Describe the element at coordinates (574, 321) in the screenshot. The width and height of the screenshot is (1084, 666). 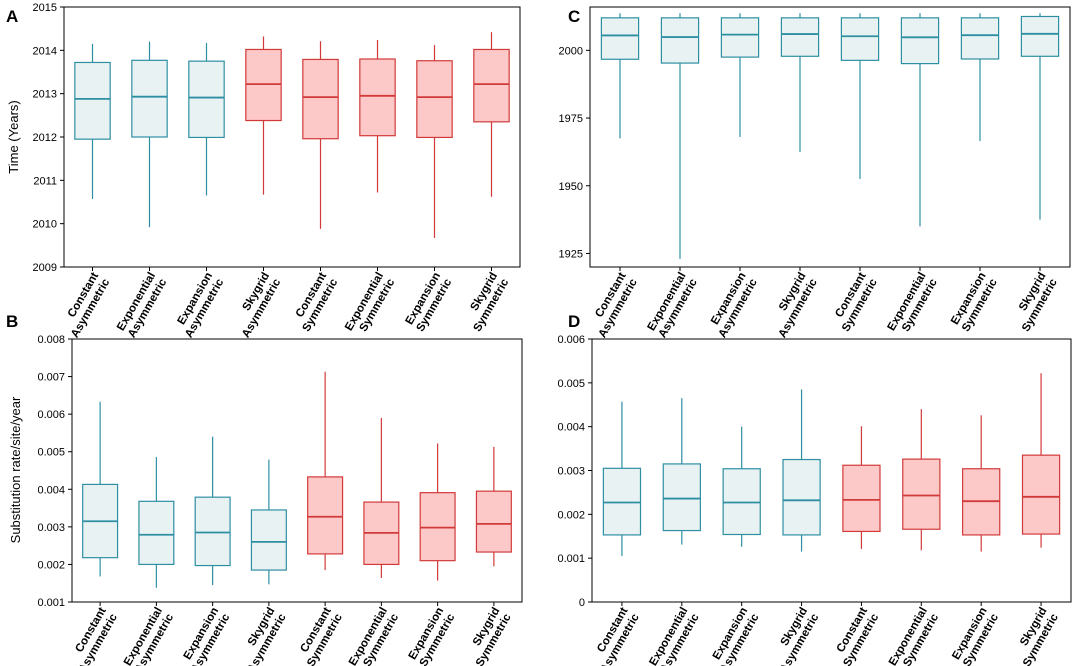
I see `panel-letter: D` at that location.